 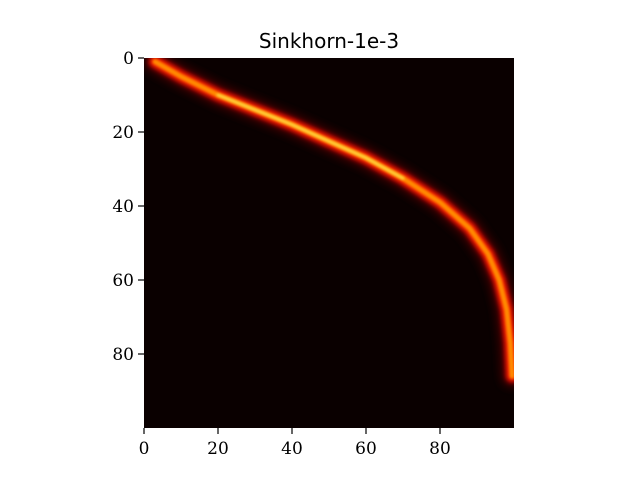 I want to click on ridge-peak-highlight, so click(x=310, y=136).